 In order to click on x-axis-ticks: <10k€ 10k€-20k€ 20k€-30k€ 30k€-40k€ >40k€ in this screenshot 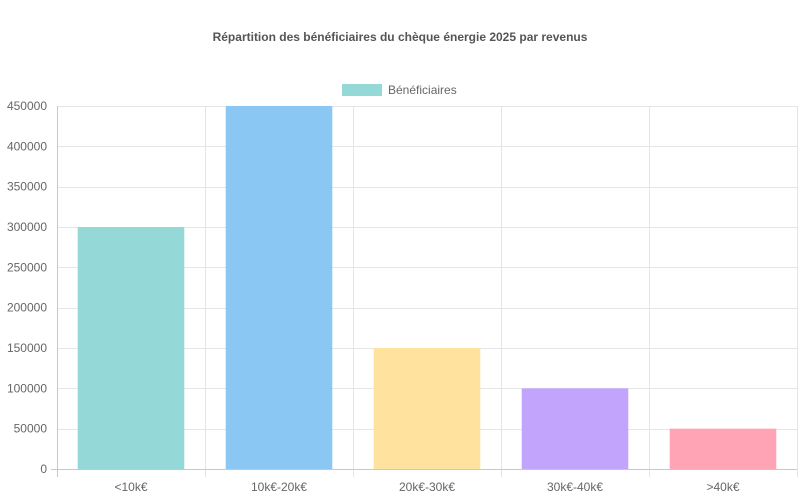, I will do `click(426, 487)`.